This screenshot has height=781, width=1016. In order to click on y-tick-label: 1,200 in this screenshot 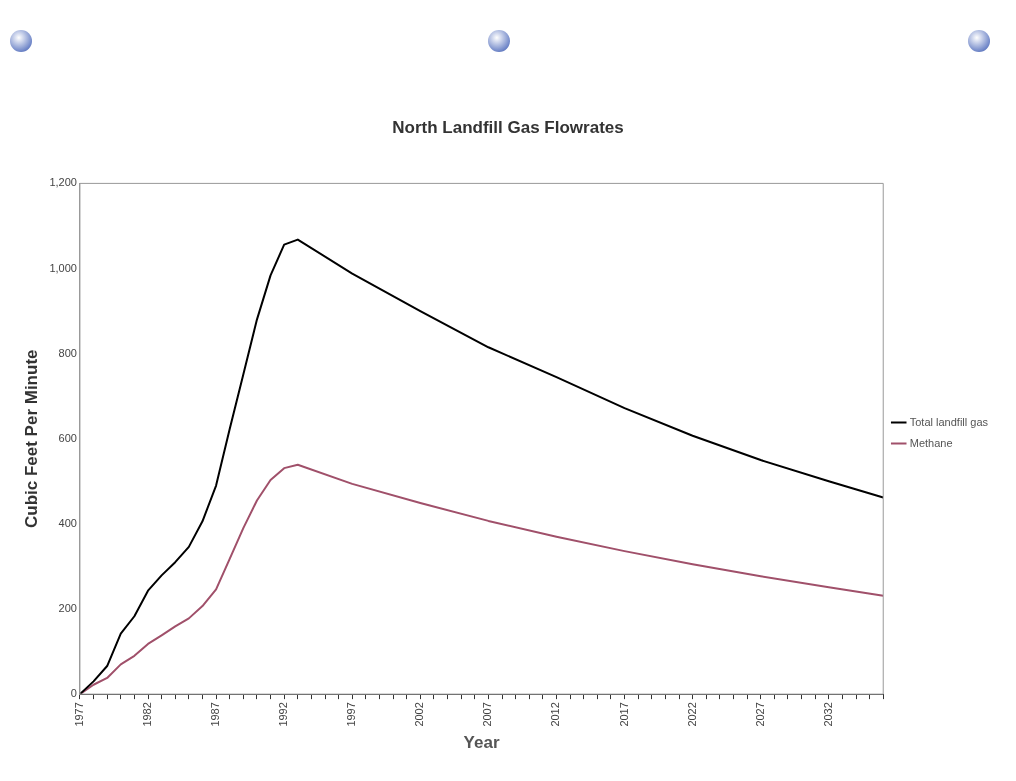, I will do `click(63, 182)`.